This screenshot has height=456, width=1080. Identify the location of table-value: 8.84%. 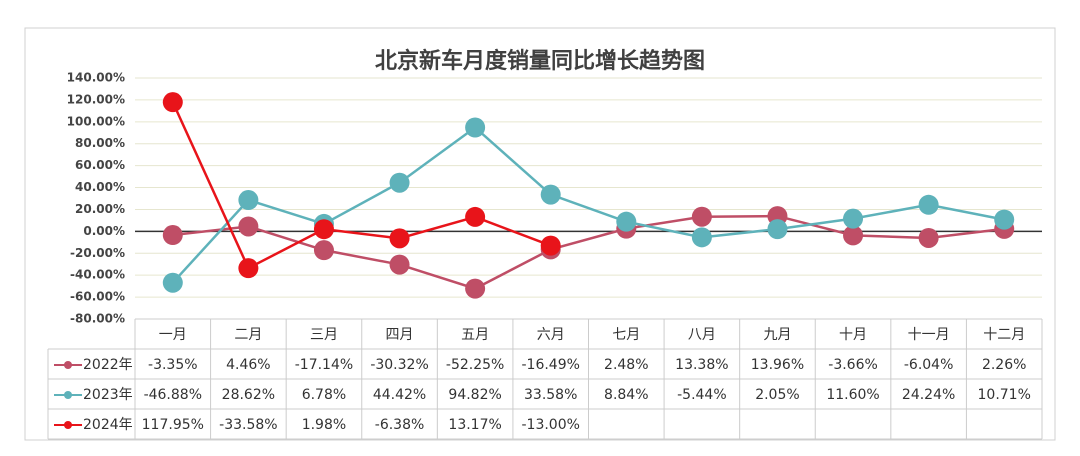
(626, 395).